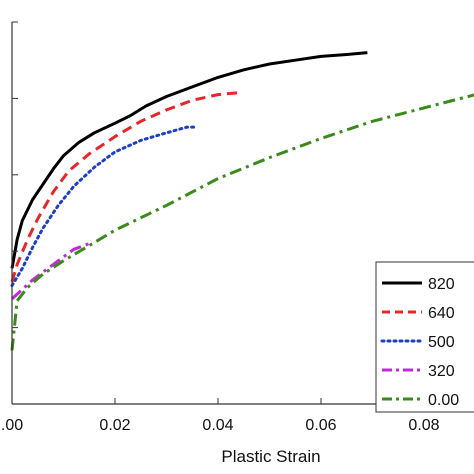 This screenshot has width=474, height=474. I want to click on x-tick-label: 0.06, so click(320, 425).